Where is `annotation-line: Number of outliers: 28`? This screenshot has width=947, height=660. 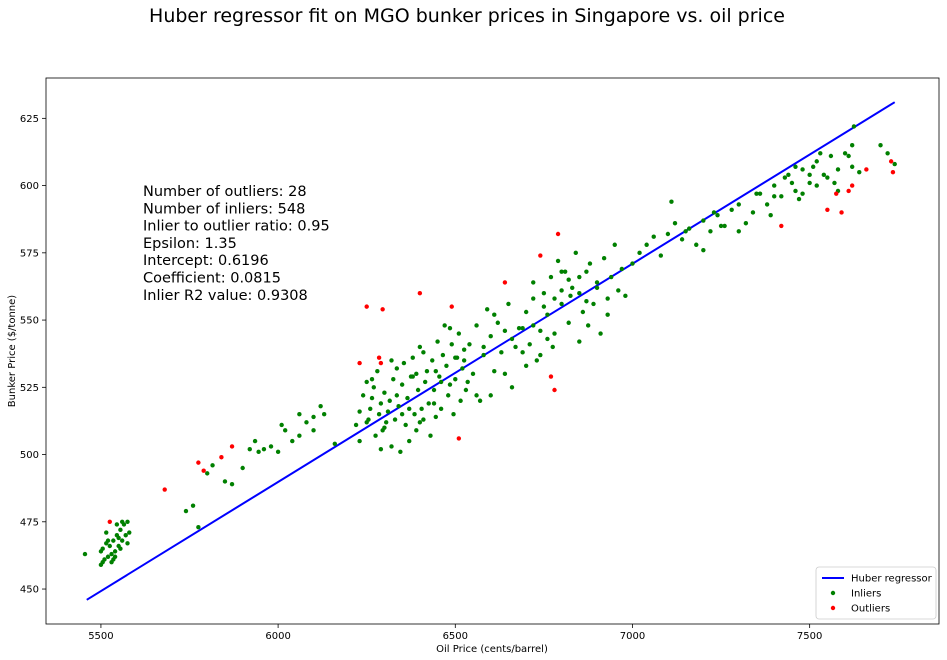
annotation-line: Number of outliers: 28 is located at coordinates (225, 192).